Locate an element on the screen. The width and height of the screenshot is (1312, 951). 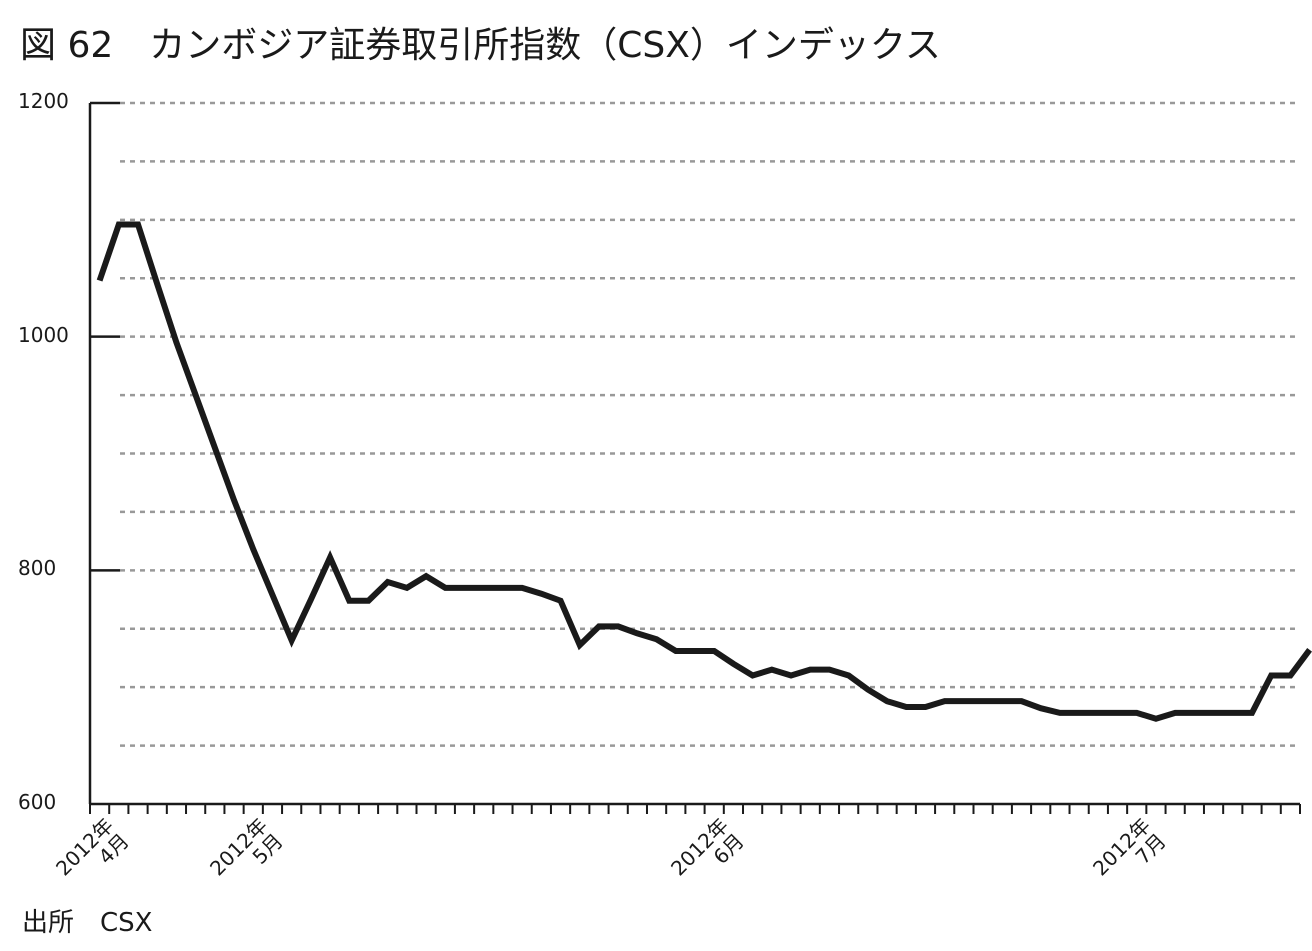
source-note: 出所 CSX is located at coordinates (87, 923).